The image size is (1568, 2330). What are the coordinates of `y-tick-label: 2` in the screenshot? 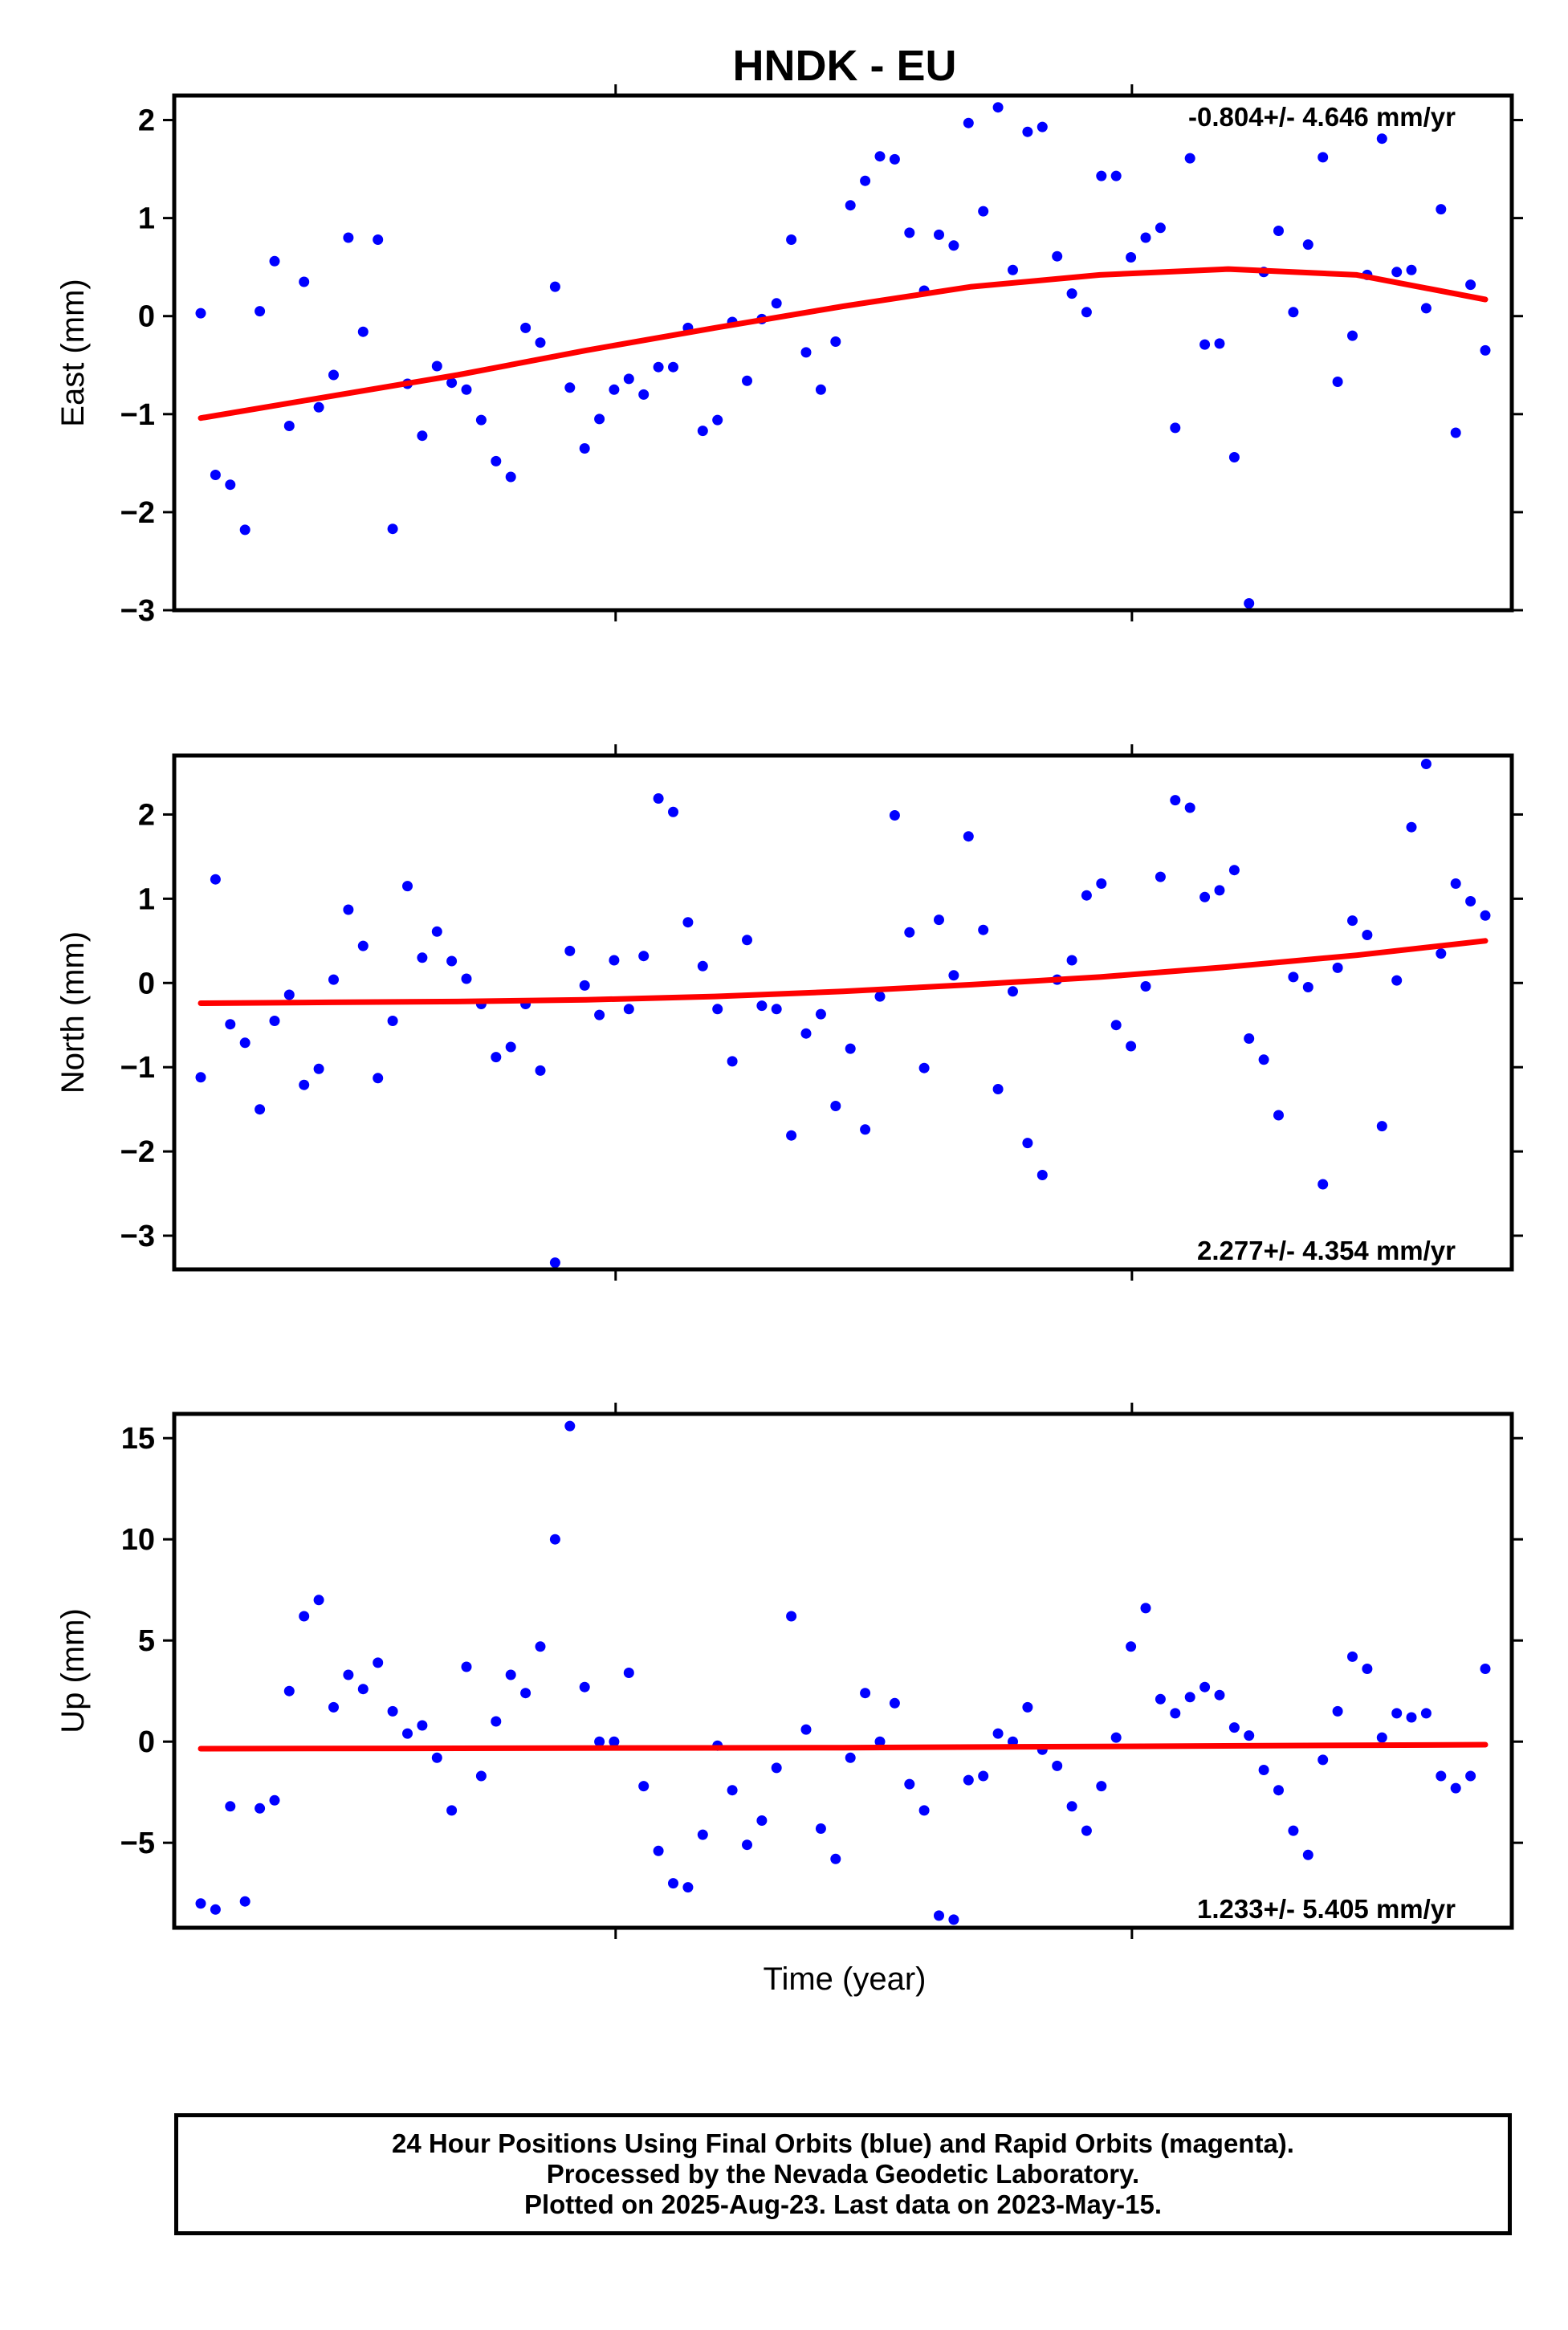 It's located at (146, 121).